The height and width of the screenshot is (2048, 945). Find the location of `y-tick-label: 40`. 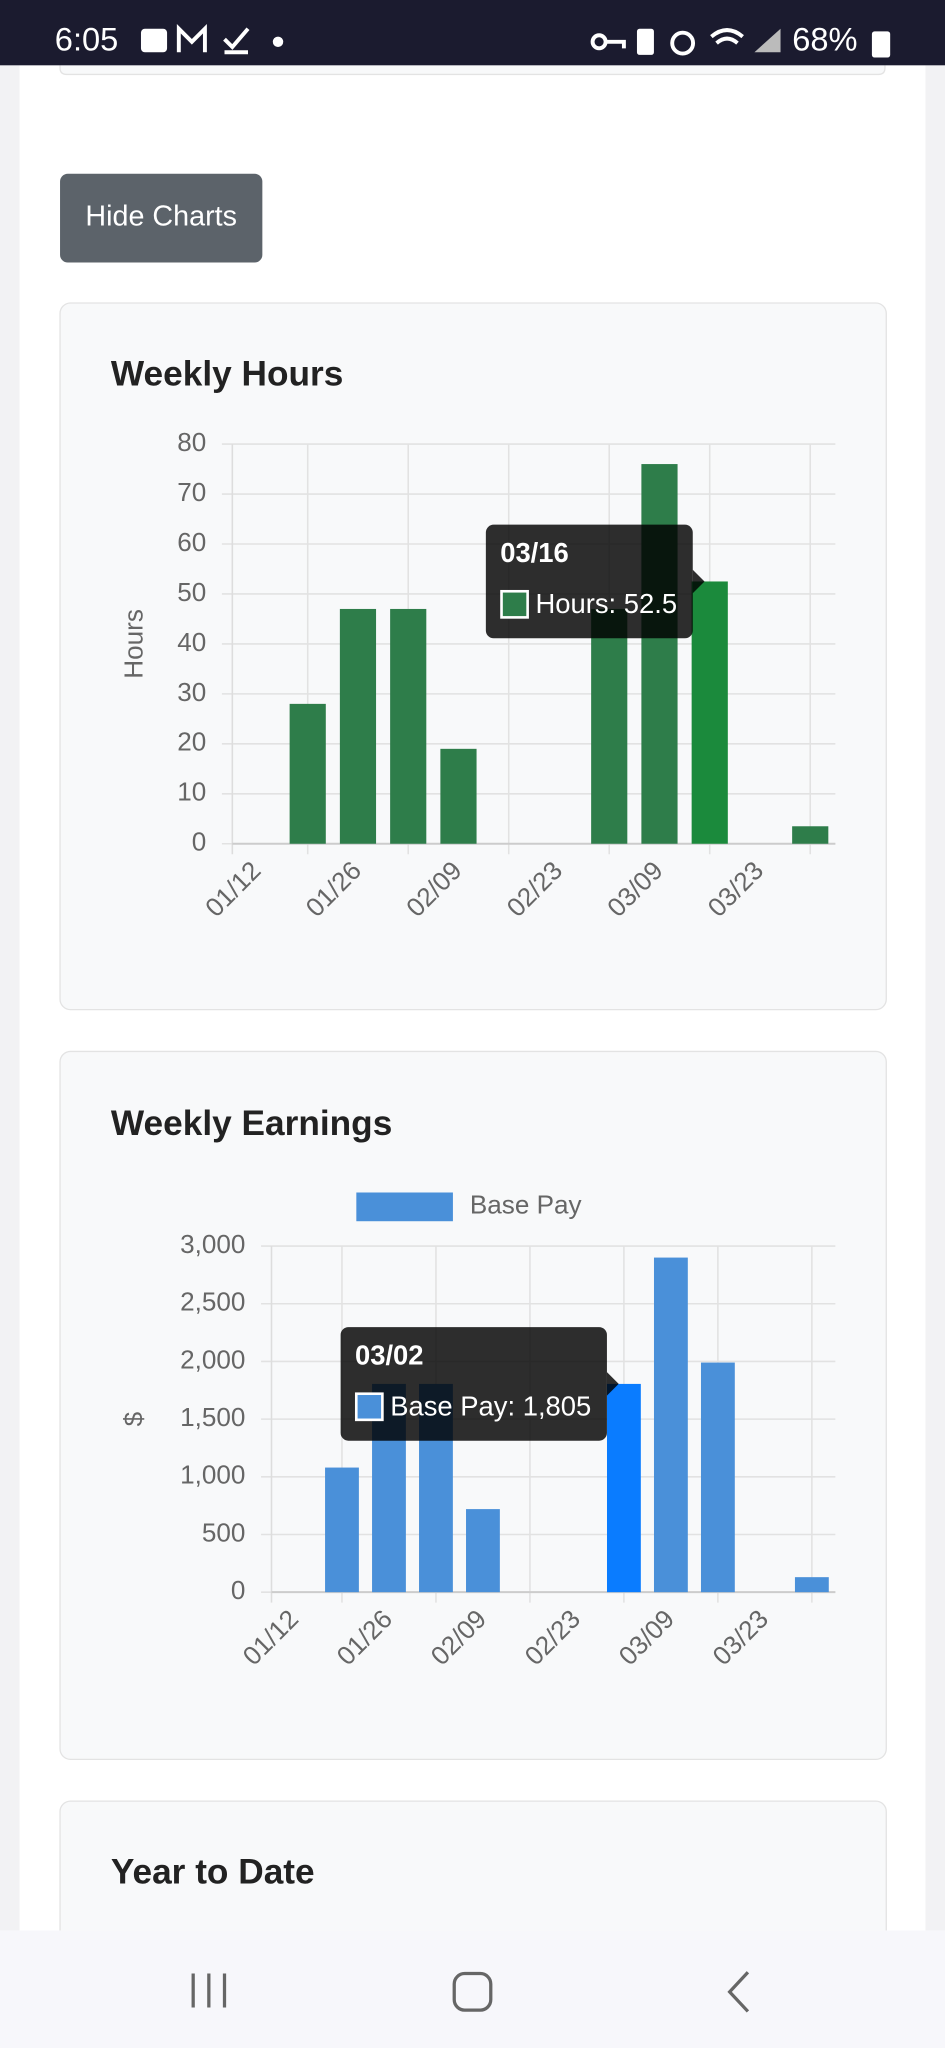

y-tick-label: 40 is located at coordinates (191, 642).